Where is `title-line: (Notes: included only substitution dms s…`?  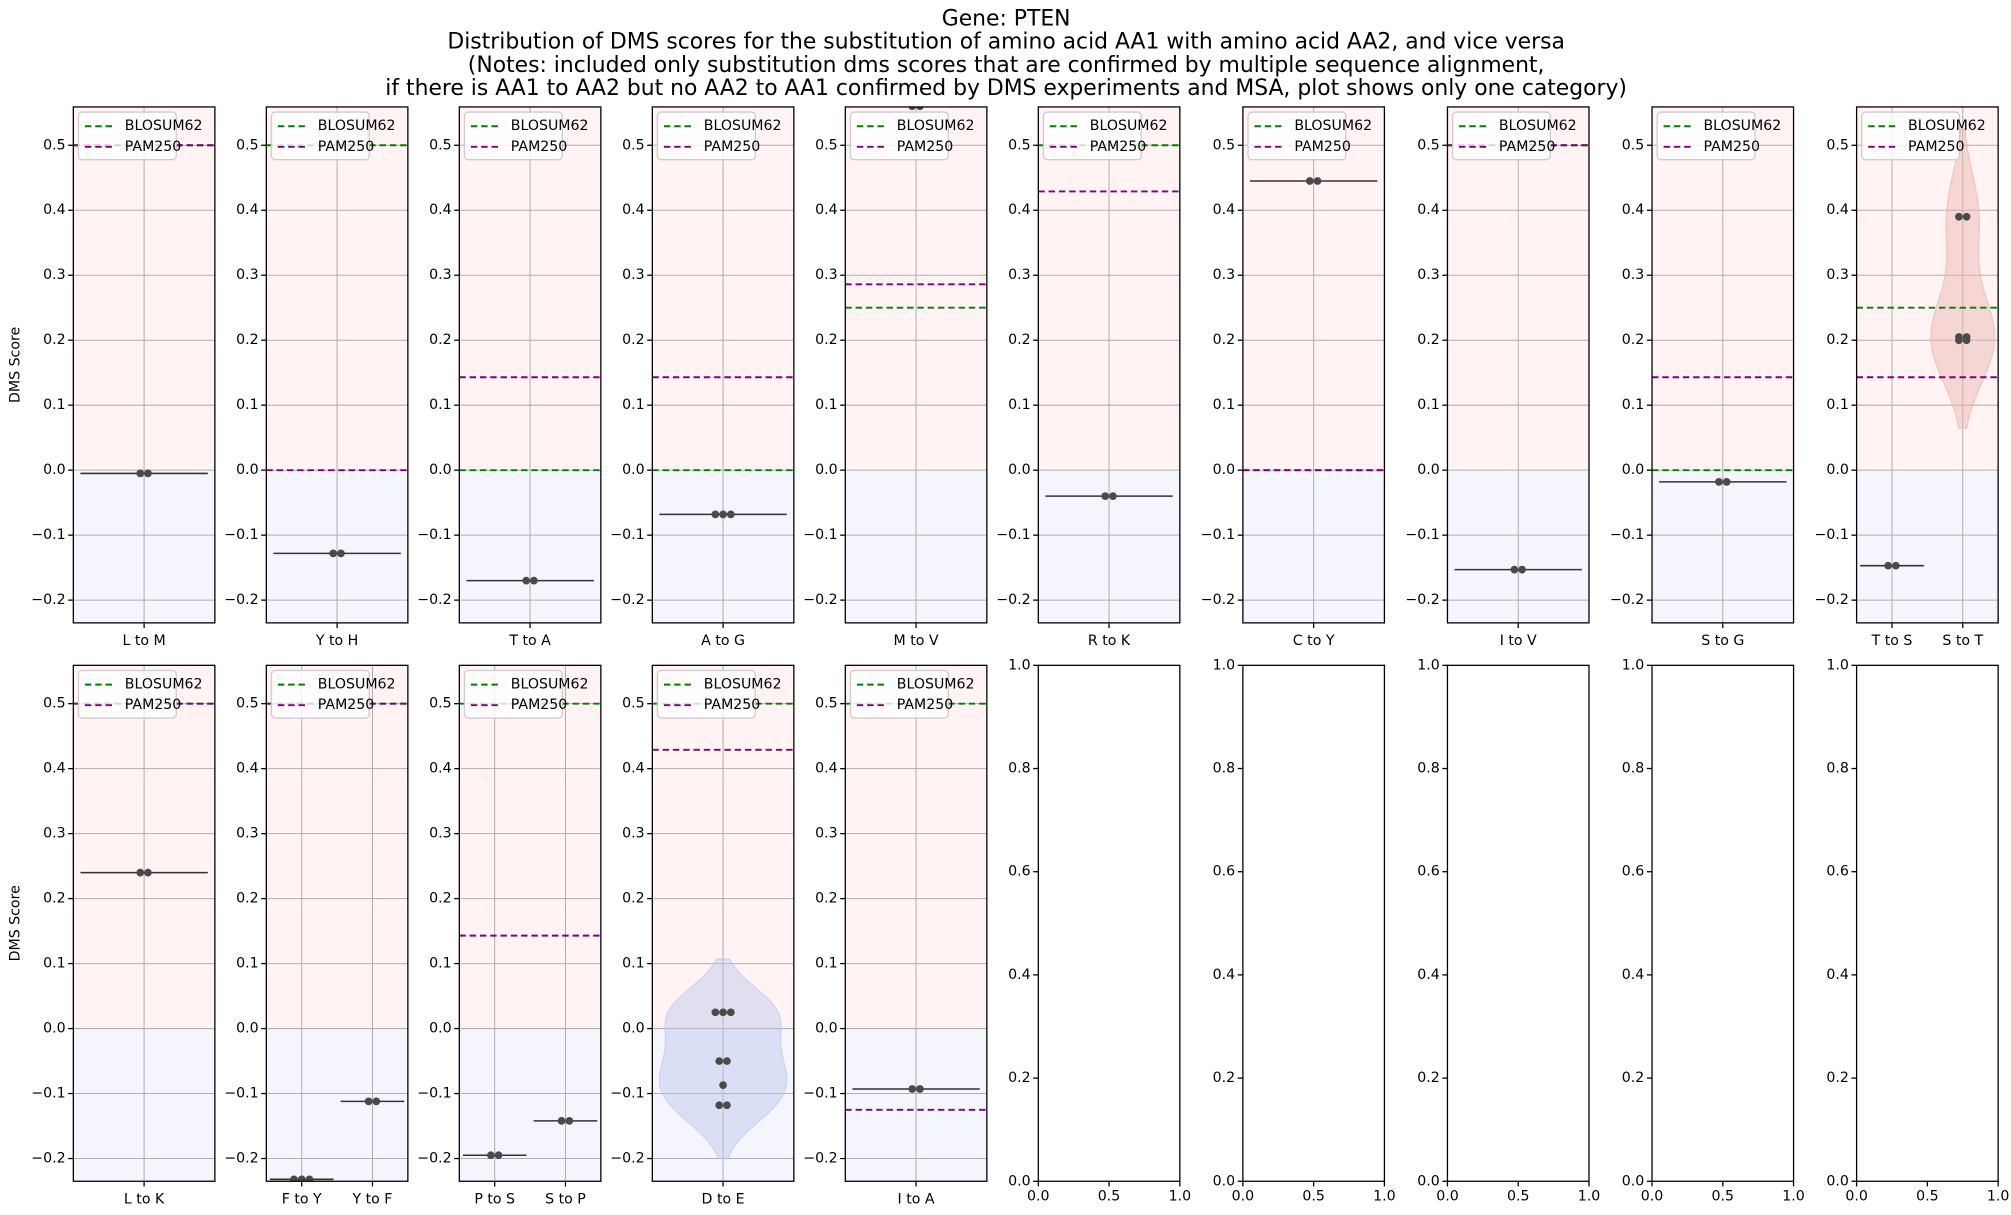
title-line: (Notes: included only substitution dms s… is located at coordinates (1006, 65).